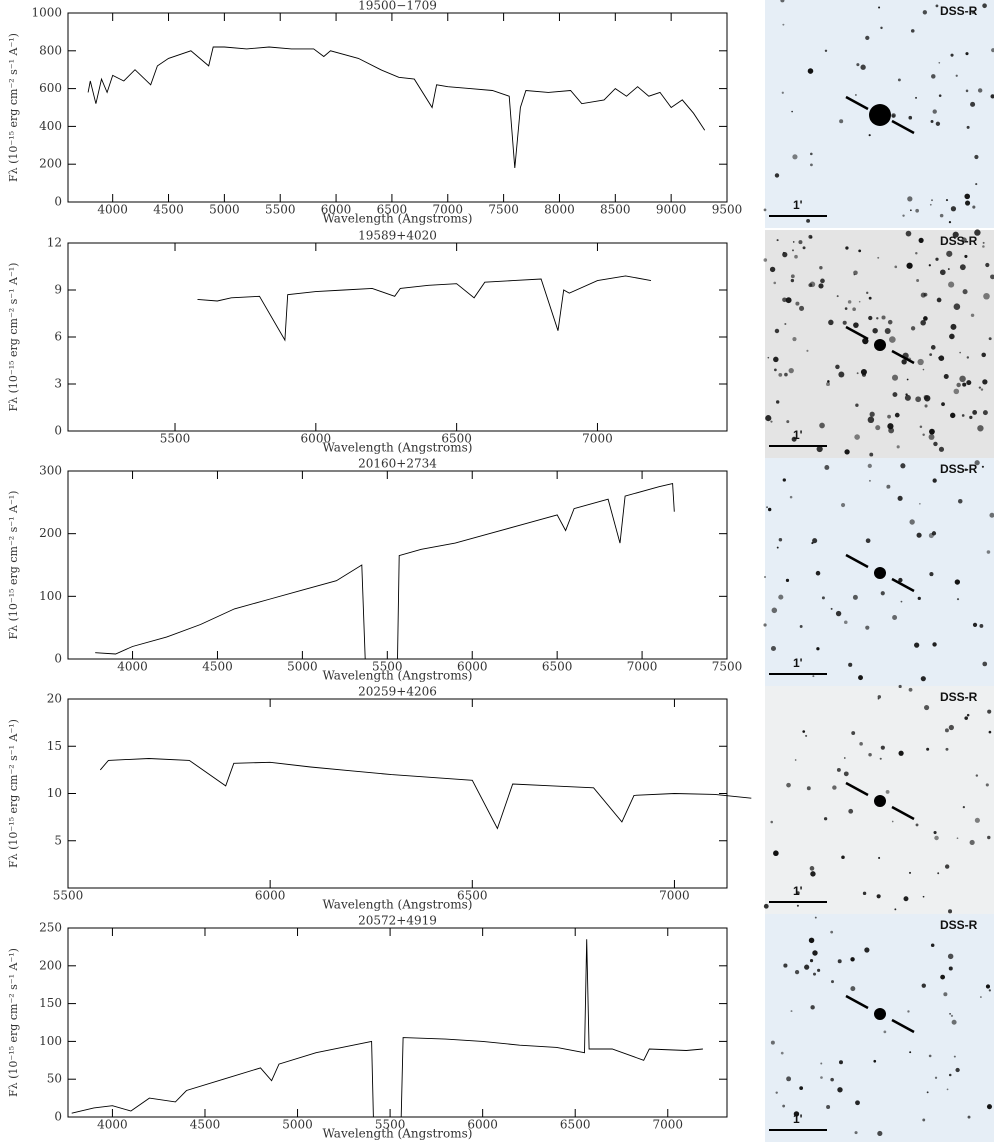 This screenshot has height=1142, width=994. I want to click on y-tick-label: 6, so click(58, 337).